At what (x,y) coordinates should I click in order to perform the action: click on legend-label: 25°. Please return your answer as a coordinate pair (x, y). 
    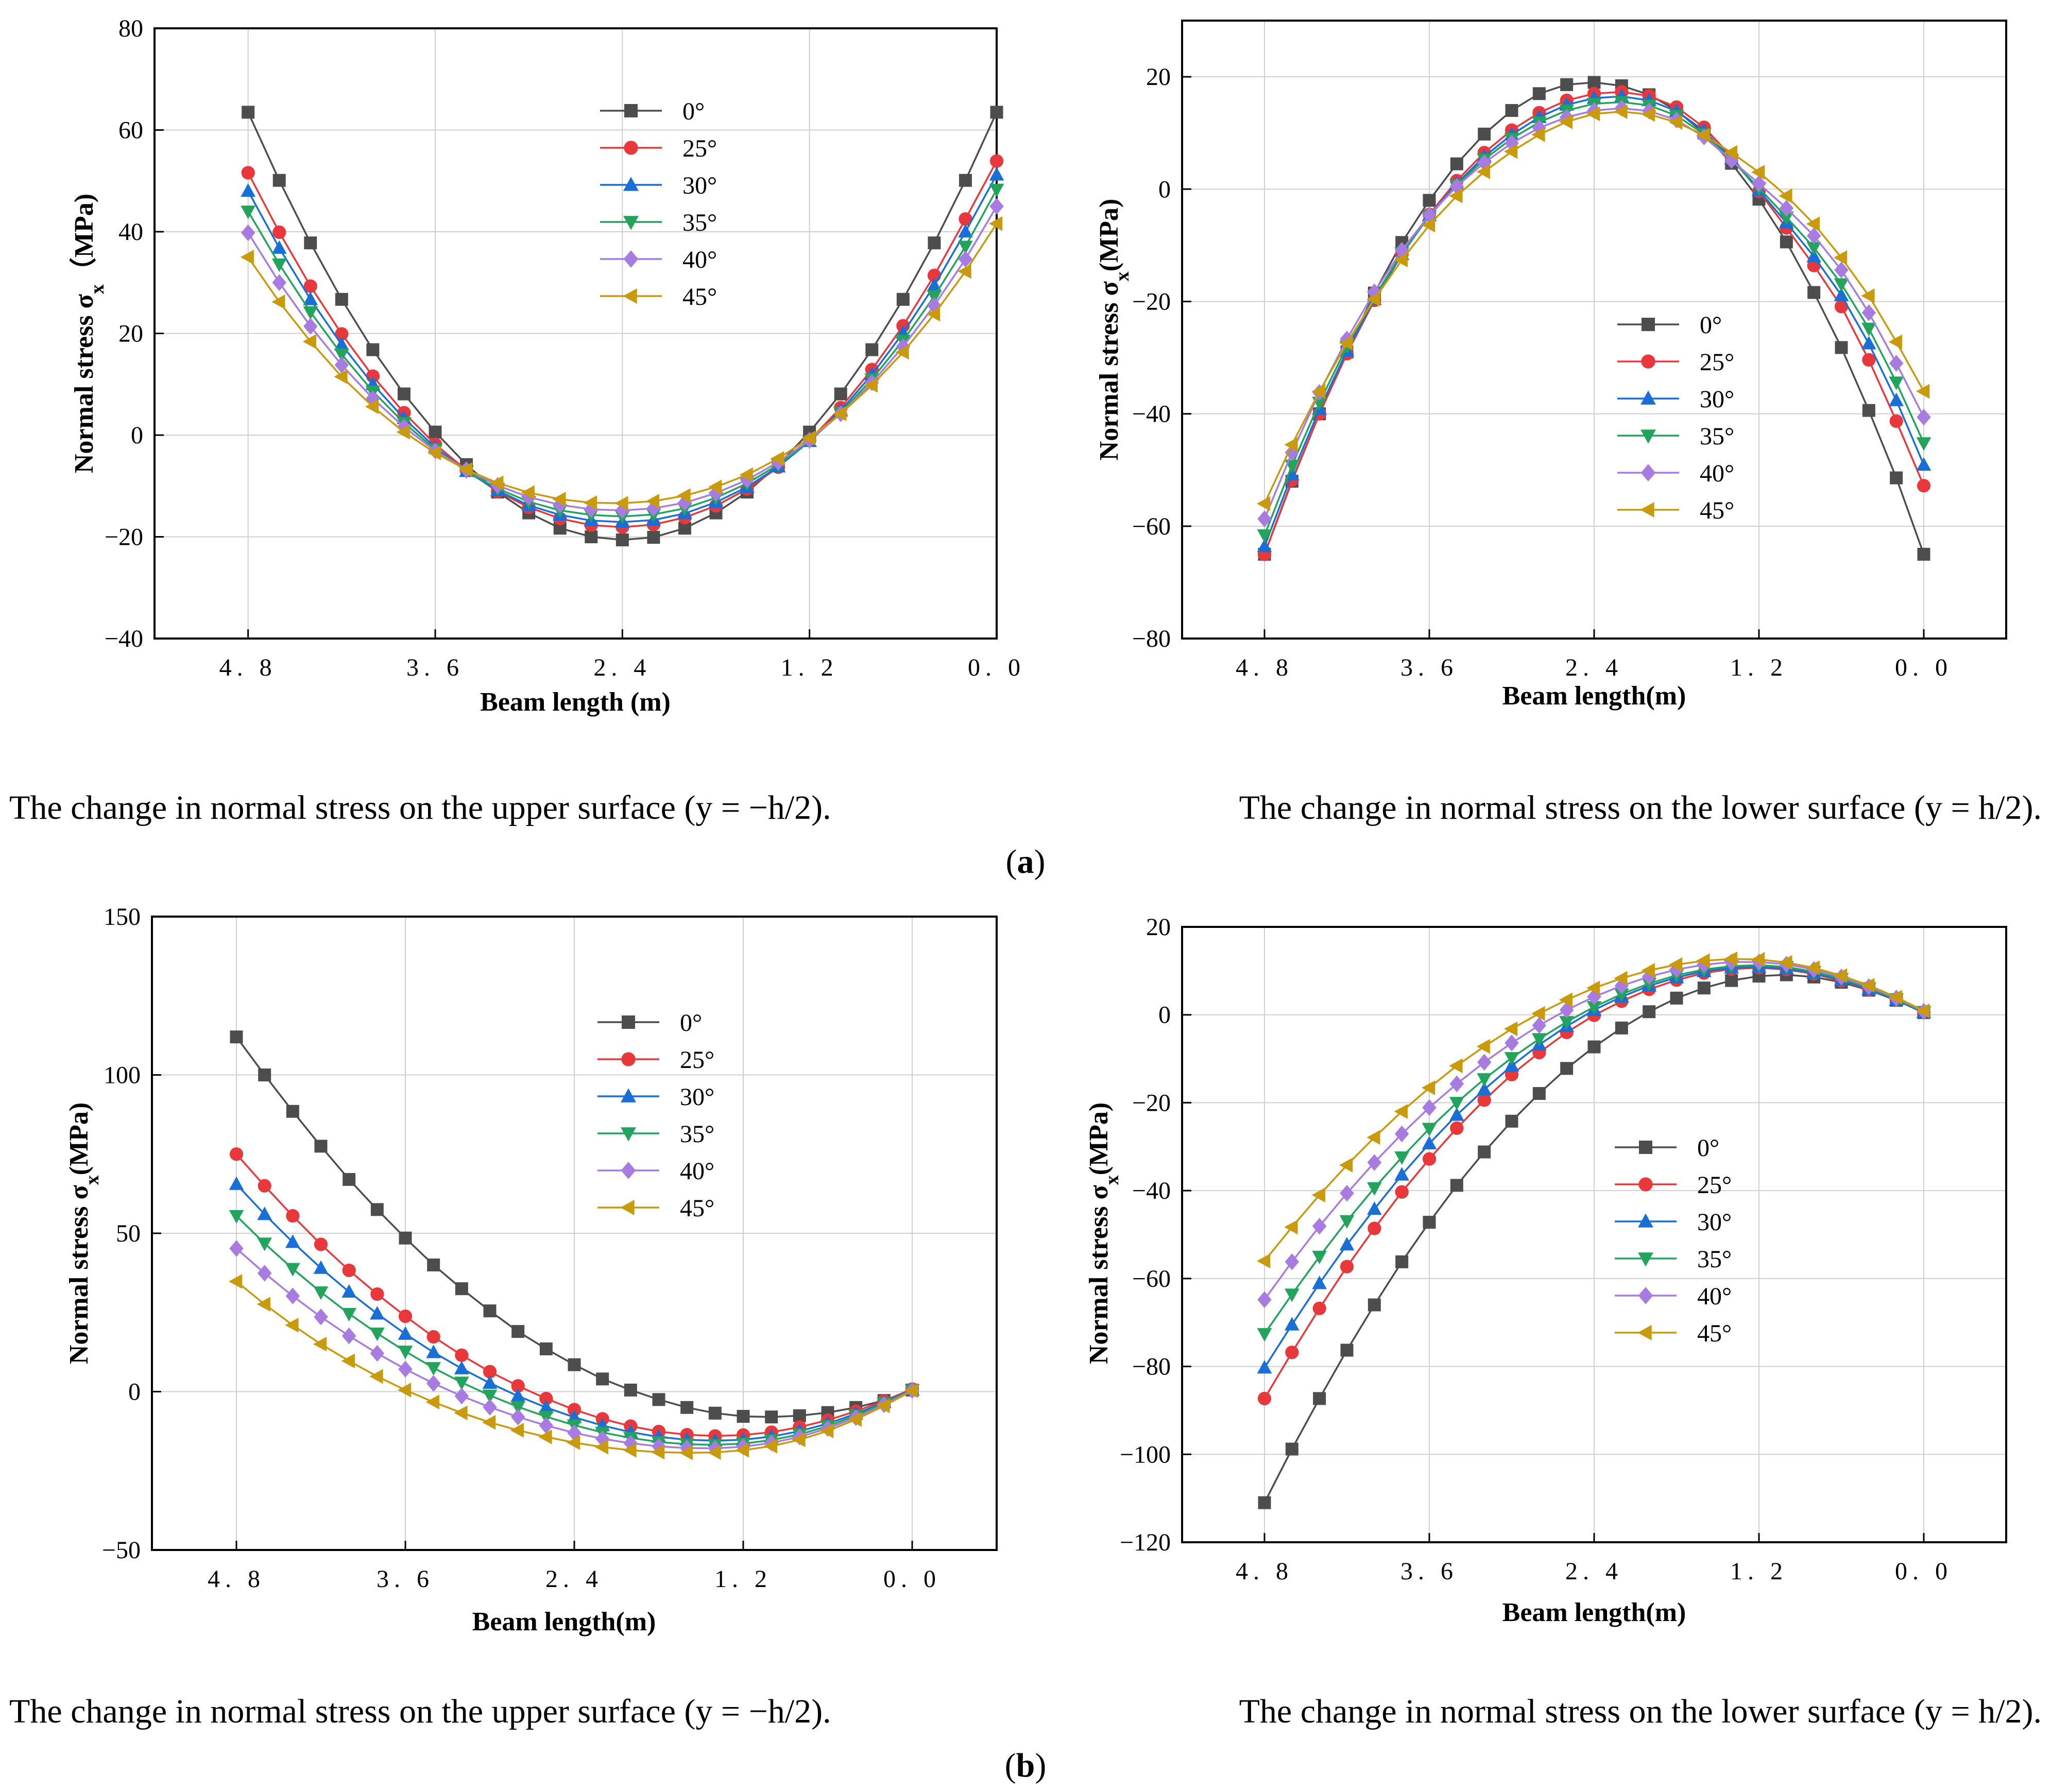
    Looking at the image, I should click on (697, 1060).